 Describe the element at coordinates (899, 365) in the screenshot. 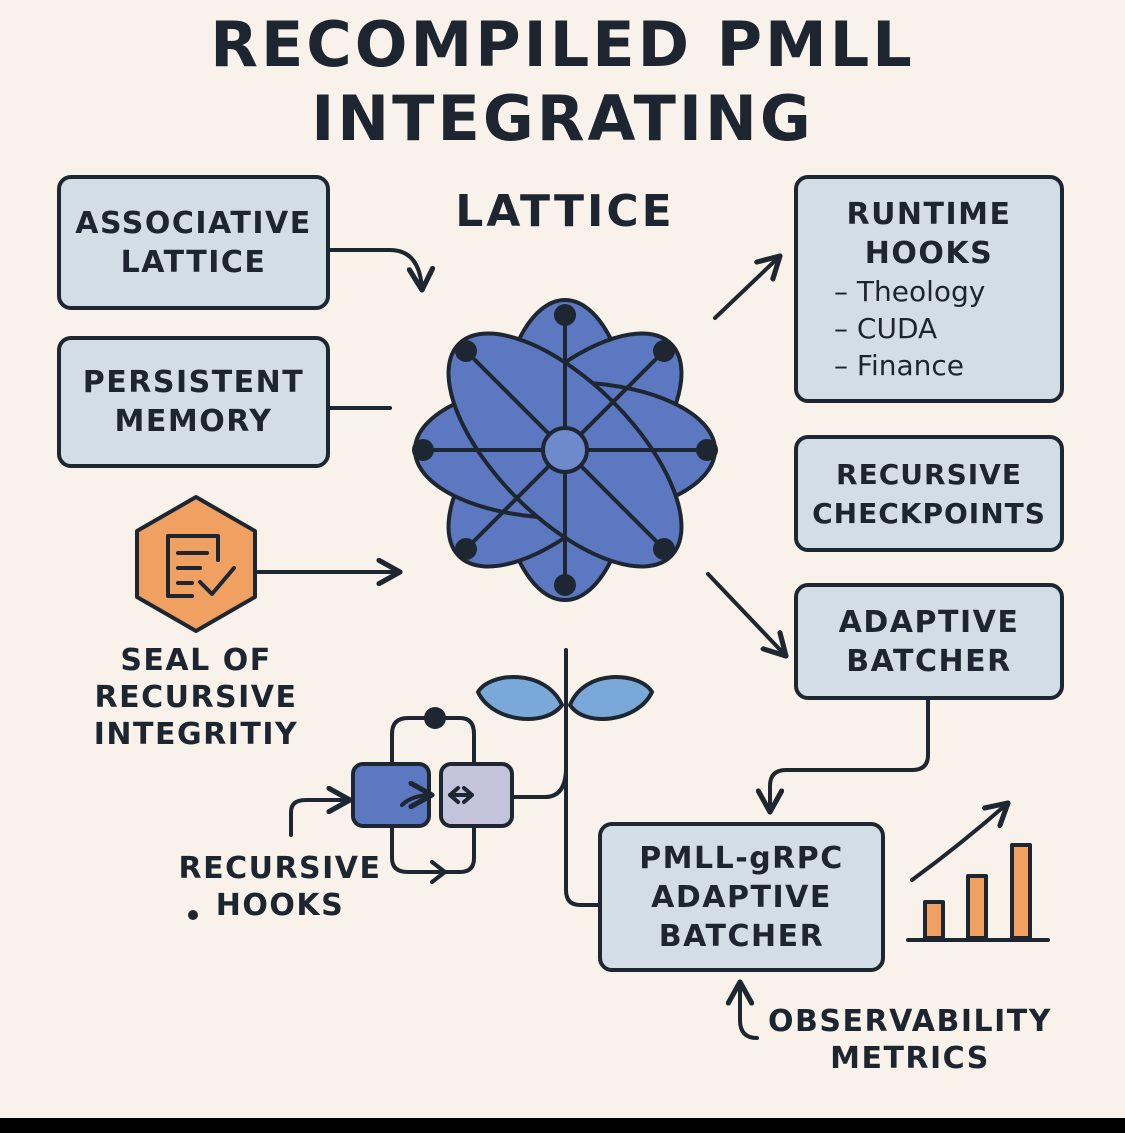

I see `runtime-item-finance: – Finance` at that location.